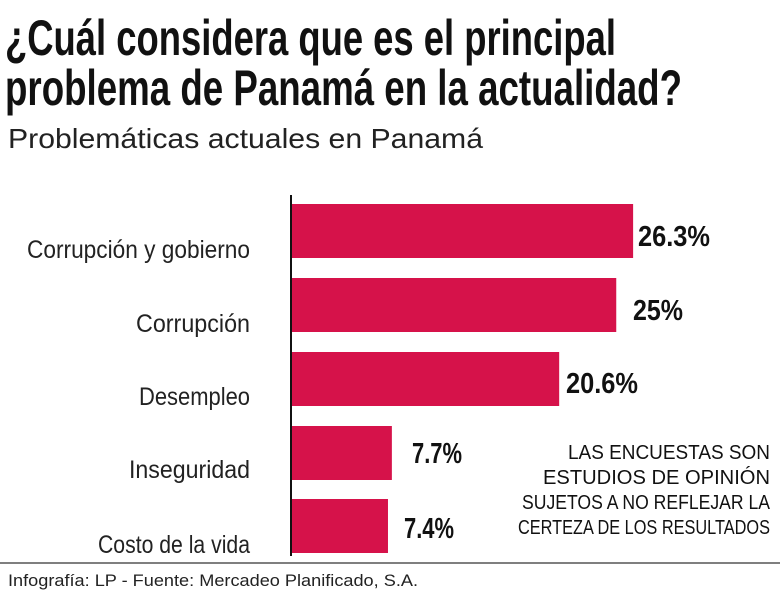 The image size is (780, 594). Describe the element at coordinates (193, 324) in the screenshot. I see `category-label: Corrupción` at that location.